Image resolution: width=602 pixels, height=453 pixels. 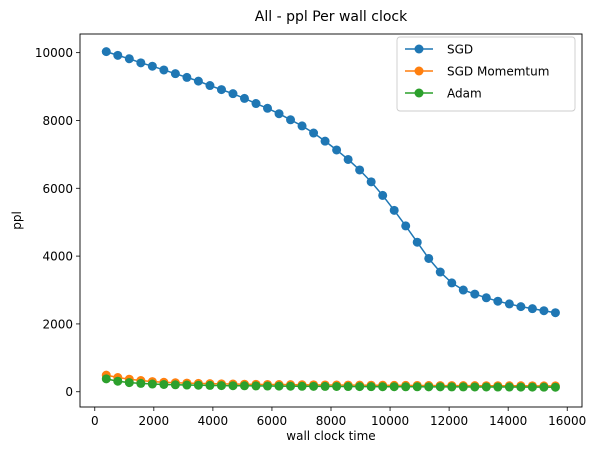 I want to click on y-axis-label: ppl, so click(x=17, y=220).